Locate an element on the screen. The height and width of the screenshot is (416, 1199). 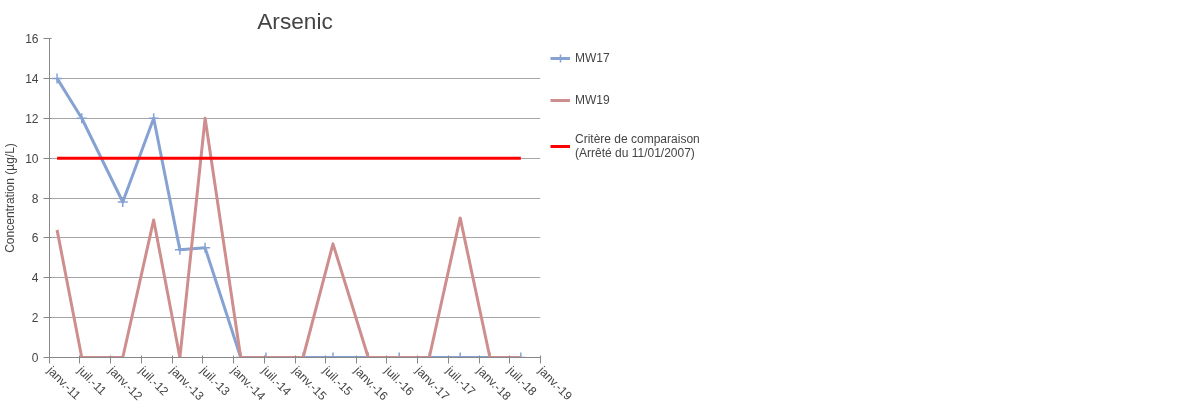
legend-label: MW19 is located at coordinates (592, 100).